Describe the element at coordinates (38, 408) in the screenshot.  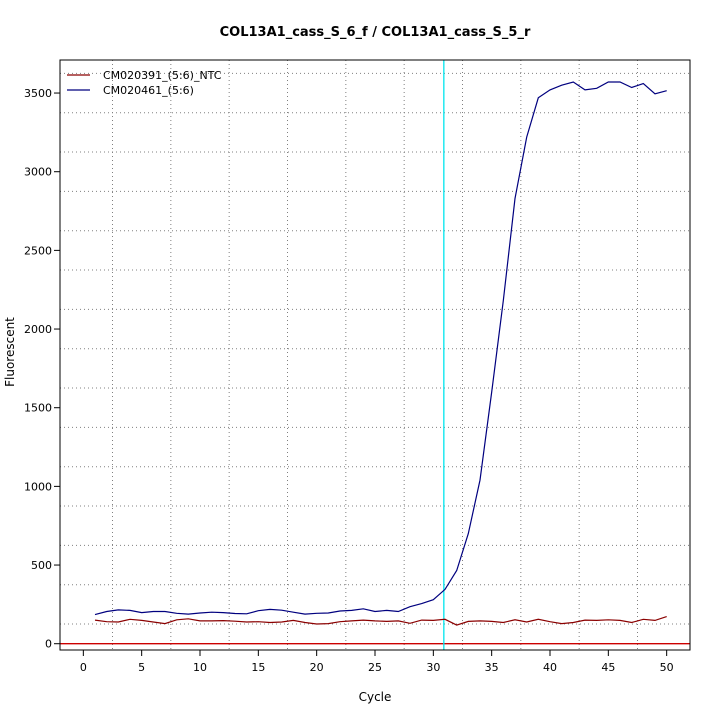
I see `y-tick-label: 1500` at that location.